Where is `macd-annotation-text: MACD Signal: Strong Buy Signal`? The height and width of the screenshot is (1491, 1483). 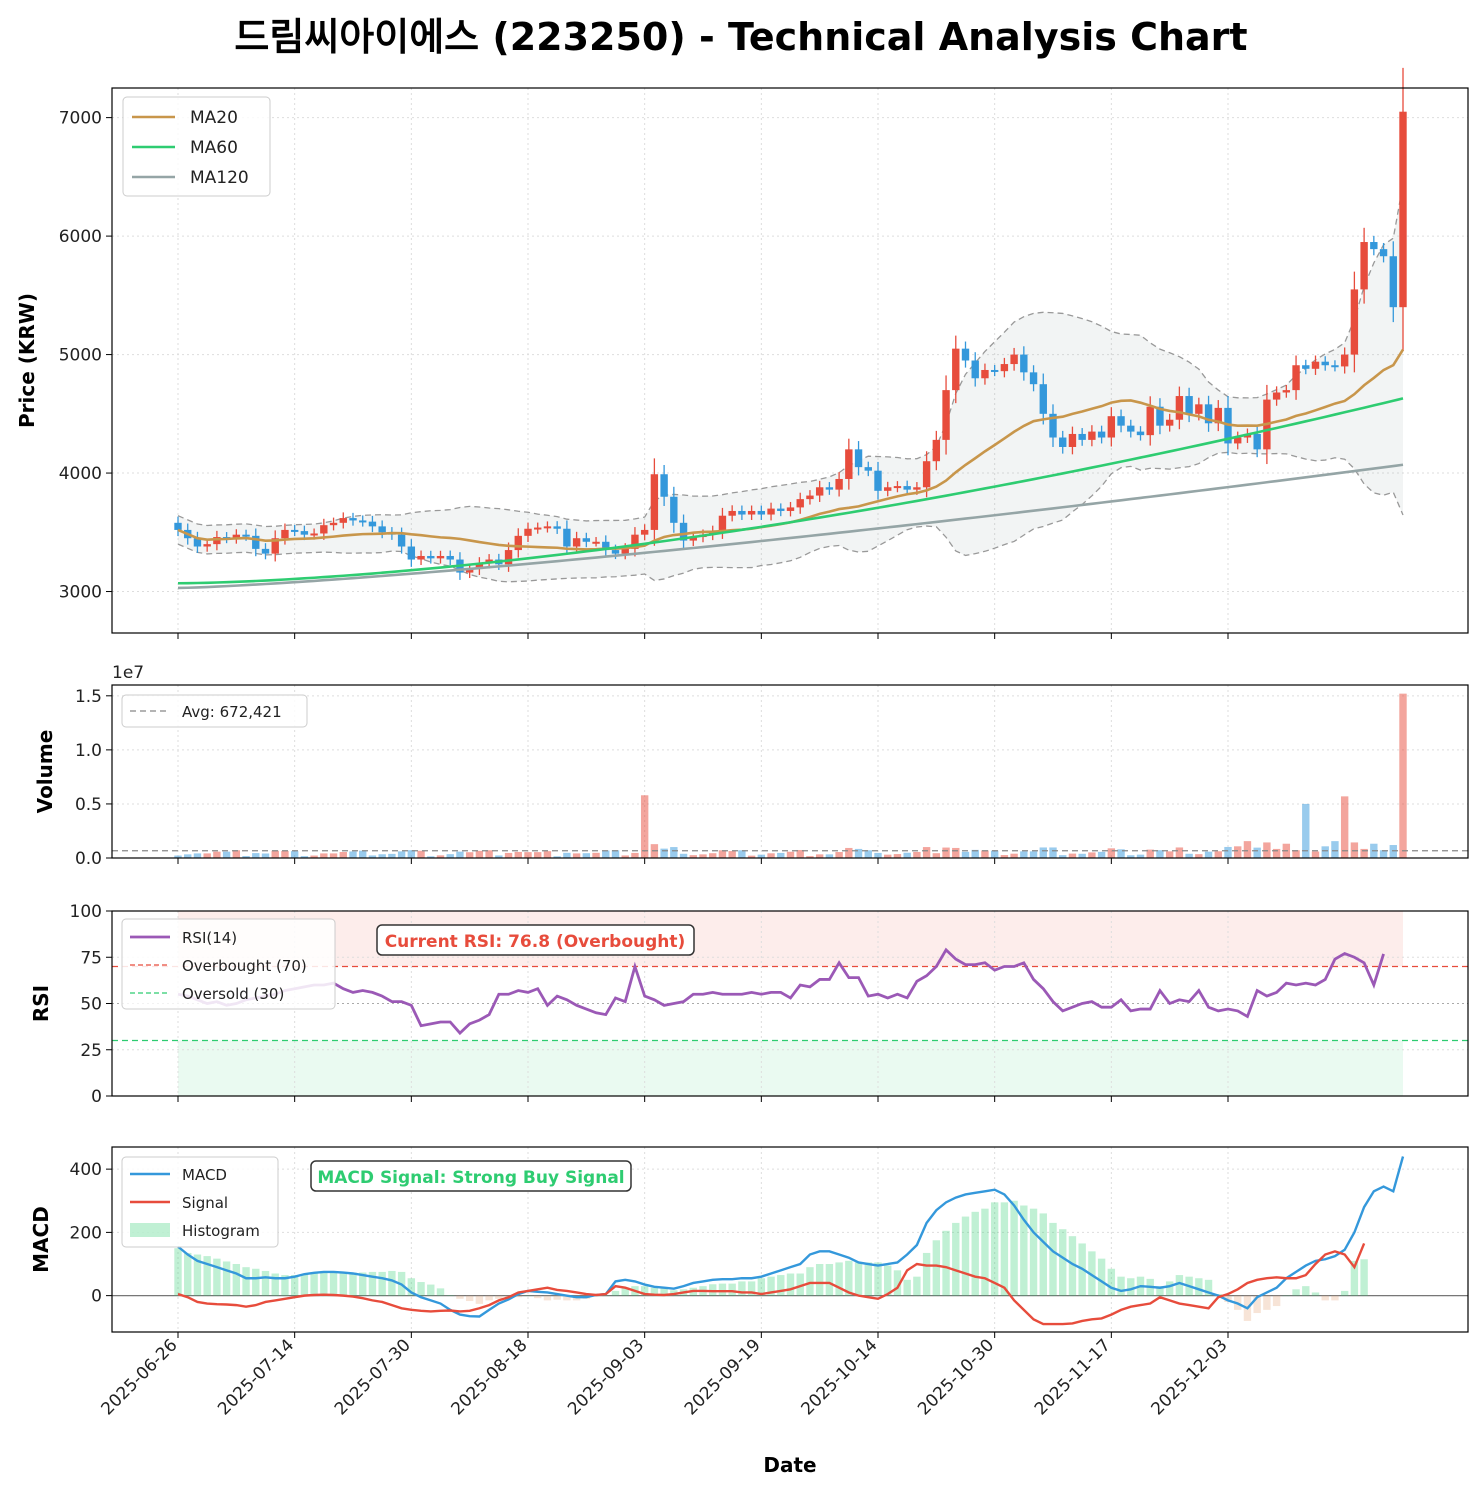
macd-annotation-text: MACD Signal: Strong Buy Signal is located at coordinates (470, 1178).